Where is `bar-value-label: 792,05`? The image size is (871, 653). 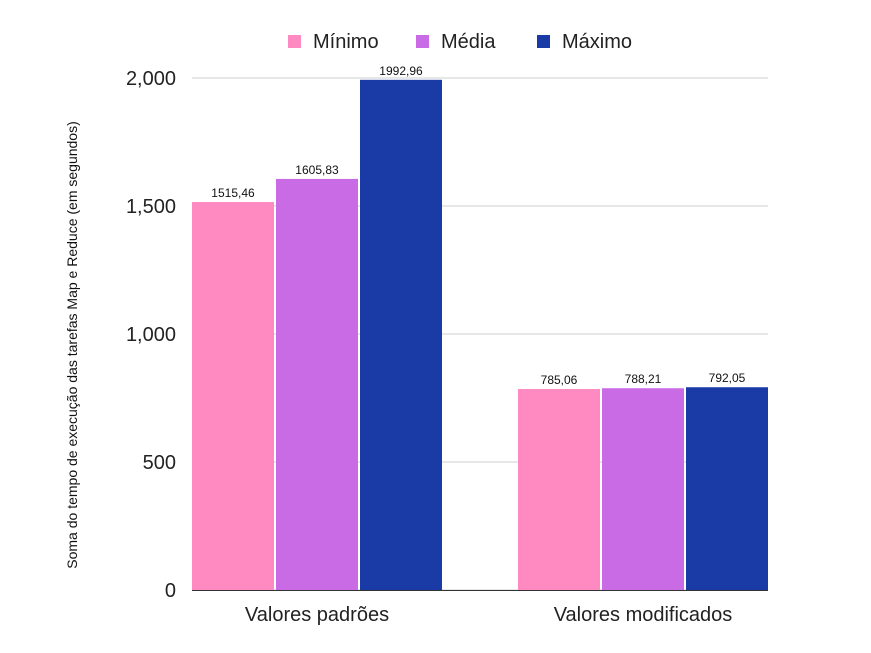 bar-value-label: 792,05 is located at coordinates (727, 378).